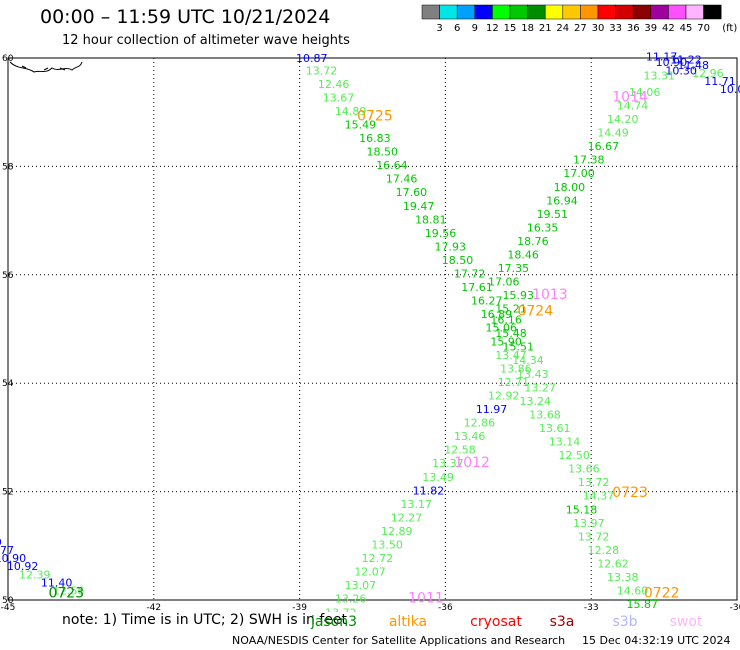 Image resolution: width=740 pixels, height=650 pixels. I want to click on wave-height-value: 18.81, so click(431, 219).